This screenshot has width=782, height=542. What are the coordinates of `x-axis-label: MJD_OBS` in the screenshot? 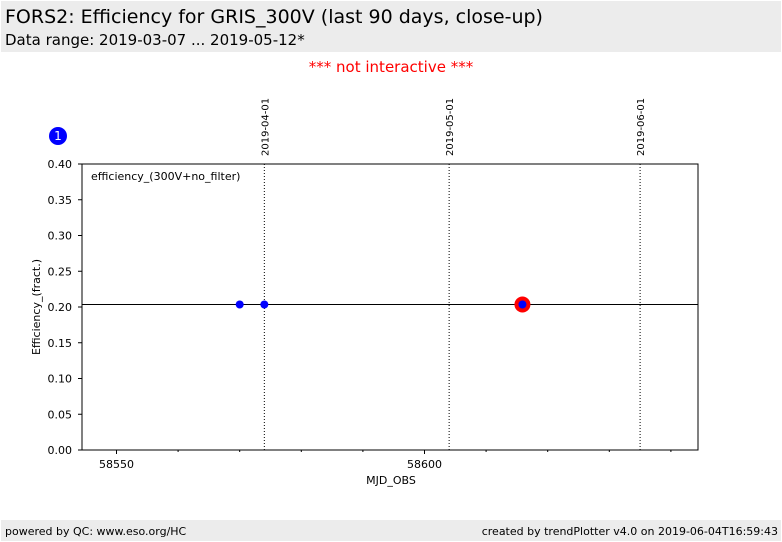 It's located at (391, 480).